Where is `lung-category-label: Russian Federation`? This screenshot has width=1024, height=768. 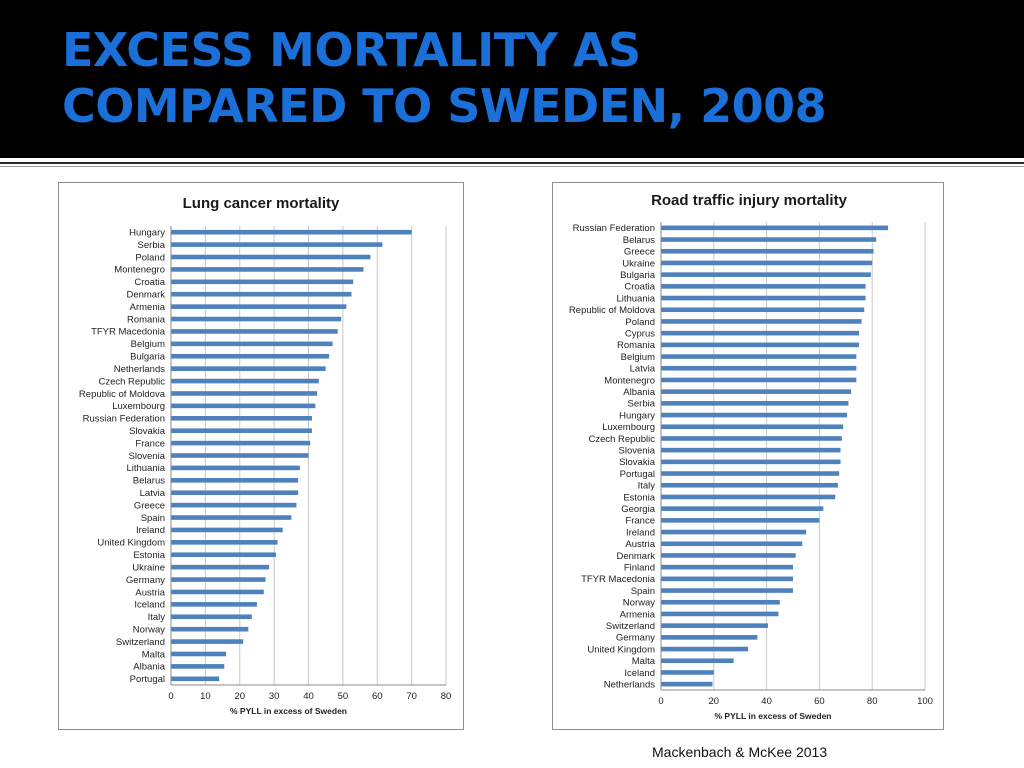 lung-category-label: Russian Federation is located at coordinates (124, 419).